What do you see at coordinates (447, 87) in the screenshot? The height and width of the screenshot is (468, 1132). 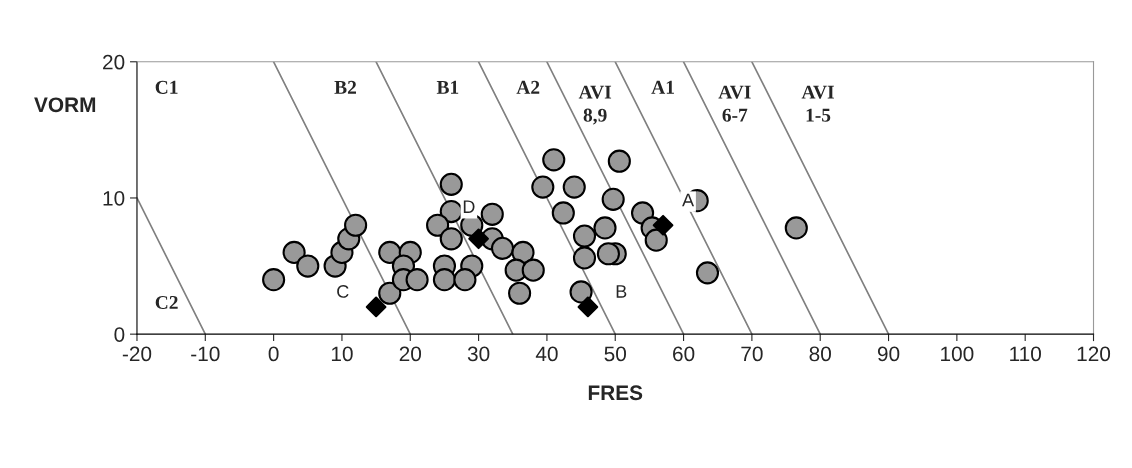 I see `annotation: B1` at bounding box center [447, 87].